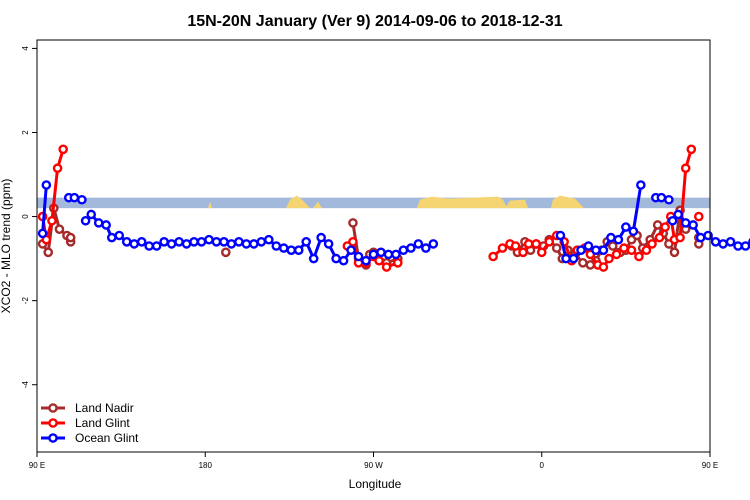 The width and height of the screenshot is (750, 500). Describe the element at coordinates (206, 465) in the screenshot. I see `x-tick-label: 180` at that location.